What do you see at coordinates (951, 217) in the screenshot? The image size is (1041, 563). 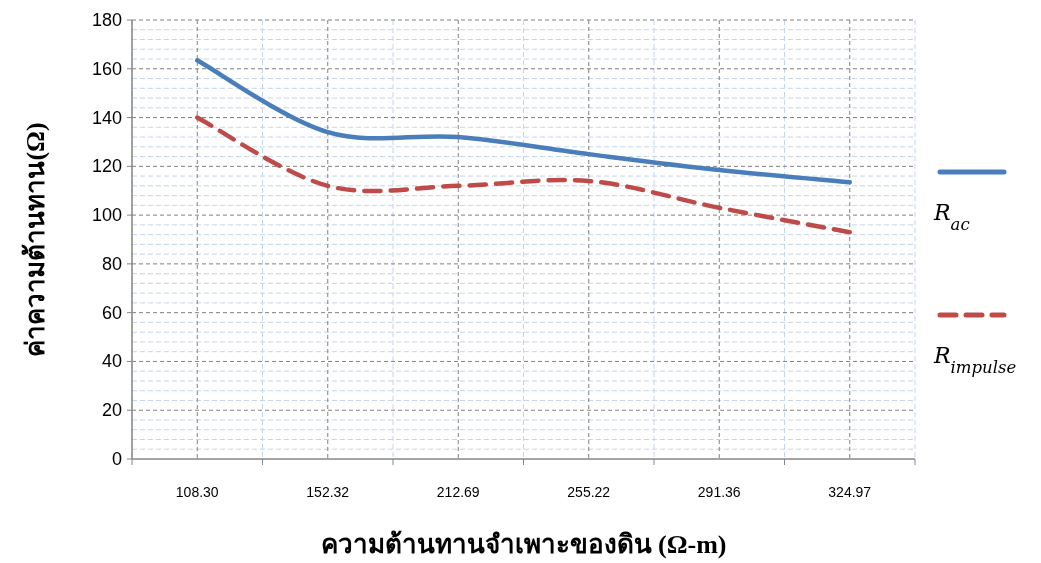 I see `legend-label: R$_{ac}$` at bounding box center [951, 217].